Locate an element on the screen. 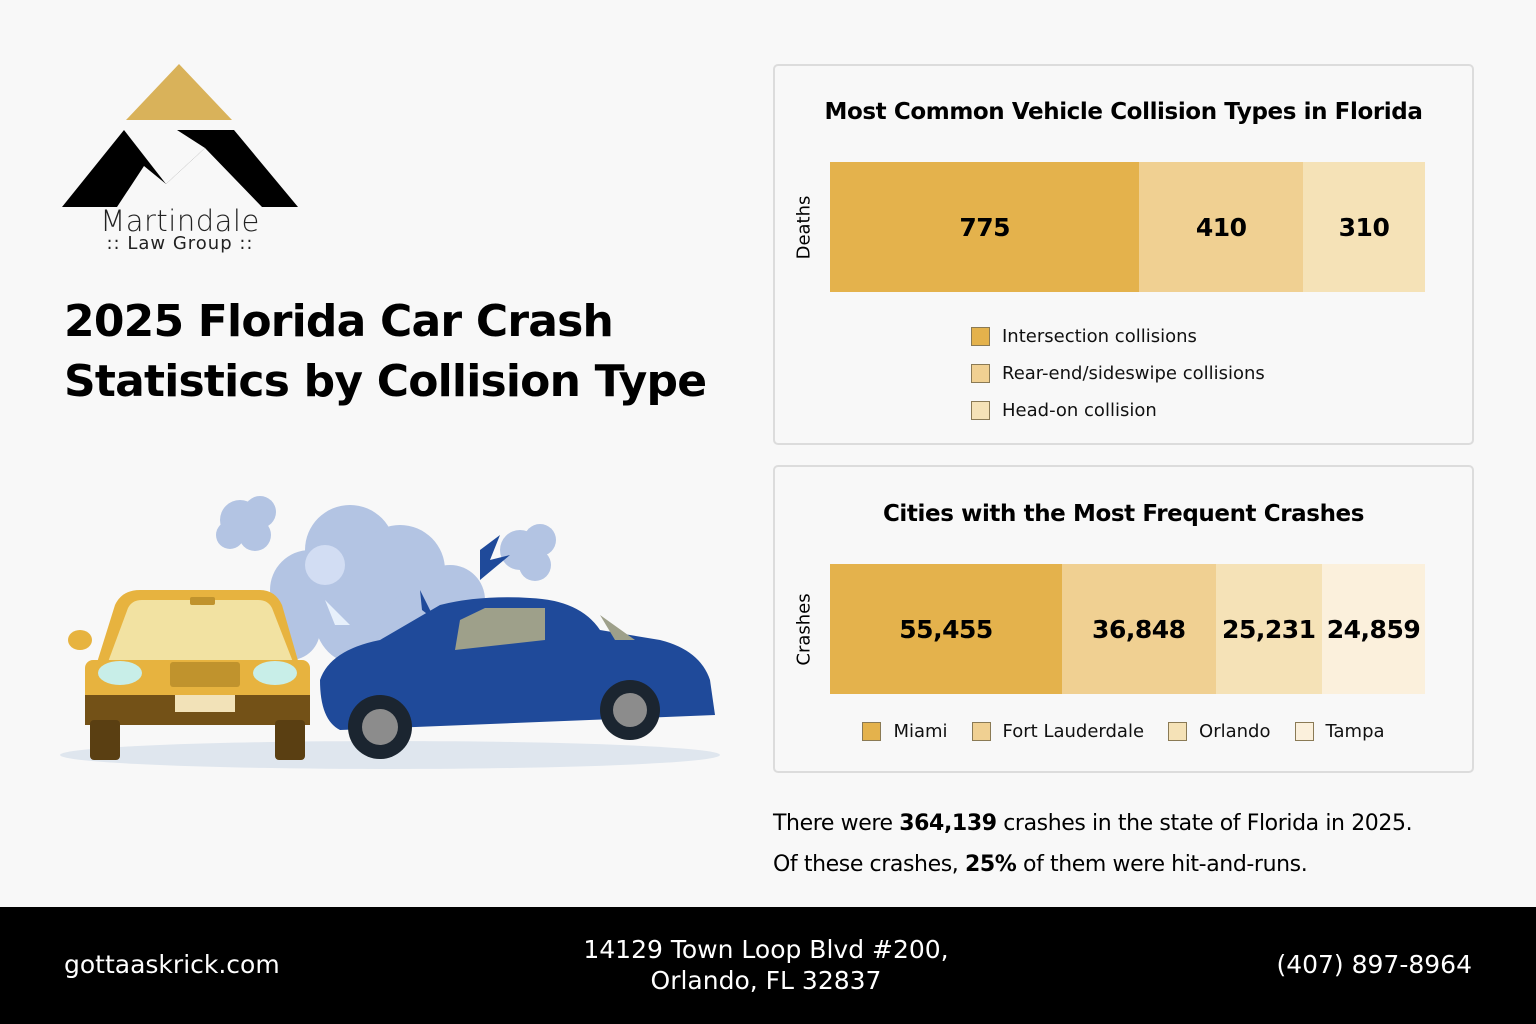 The image size is (1536, 1024). stacked-bar: 775 410 310 is located at coordinates (1127, 227).